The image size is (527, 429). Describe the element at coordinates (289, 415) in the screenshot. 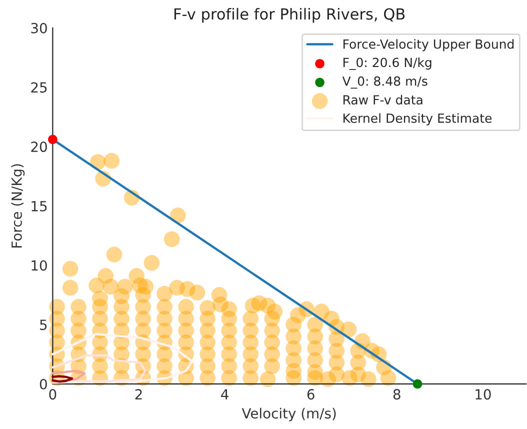

I see `x-axis-title: Velocity (m/s)` at that location.